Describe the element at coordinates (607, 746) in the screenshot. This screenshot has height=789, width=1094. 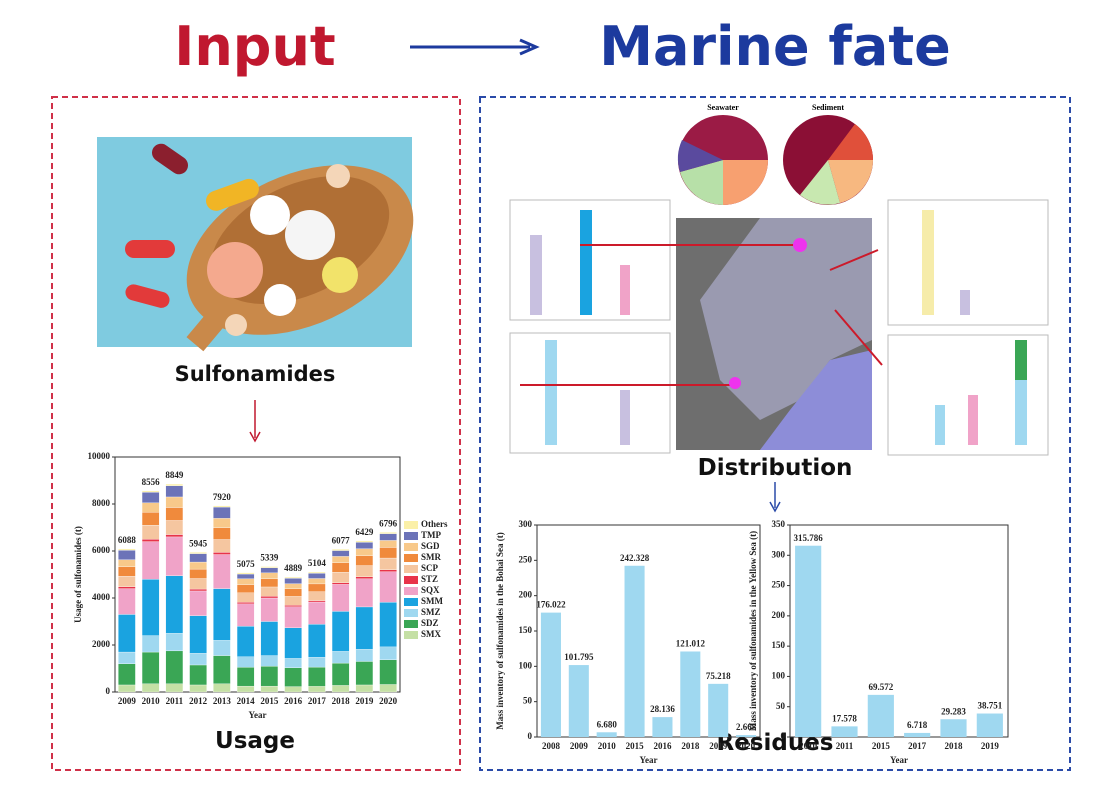
I see `x-tick-label: 2010` at that location.